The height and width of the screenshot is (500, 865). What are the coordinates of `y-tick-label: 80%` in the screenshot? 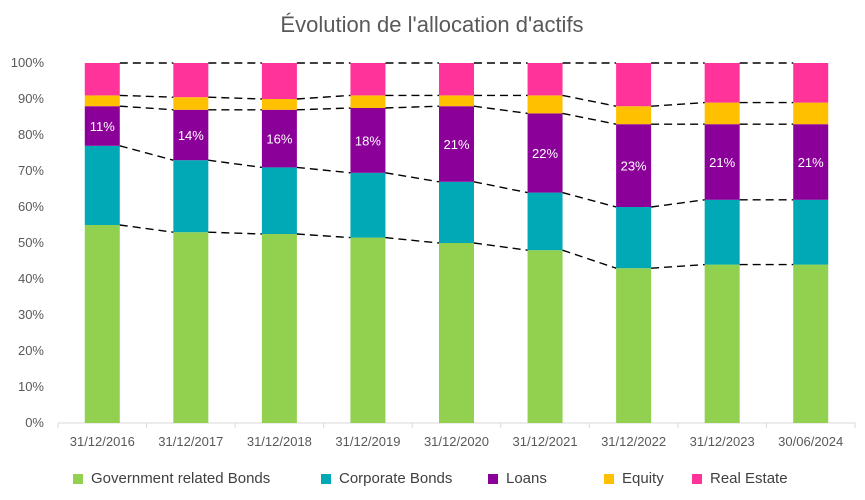 It's located at (31, 134).